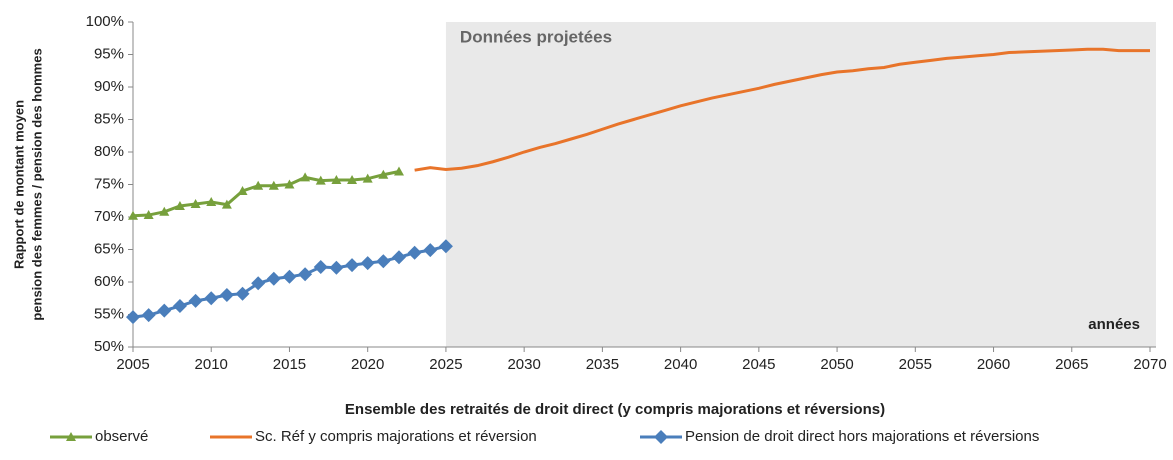  Describe the element at coordinates (536, 36) in the screenshot. I see `annotation: Données projetées` at that location.